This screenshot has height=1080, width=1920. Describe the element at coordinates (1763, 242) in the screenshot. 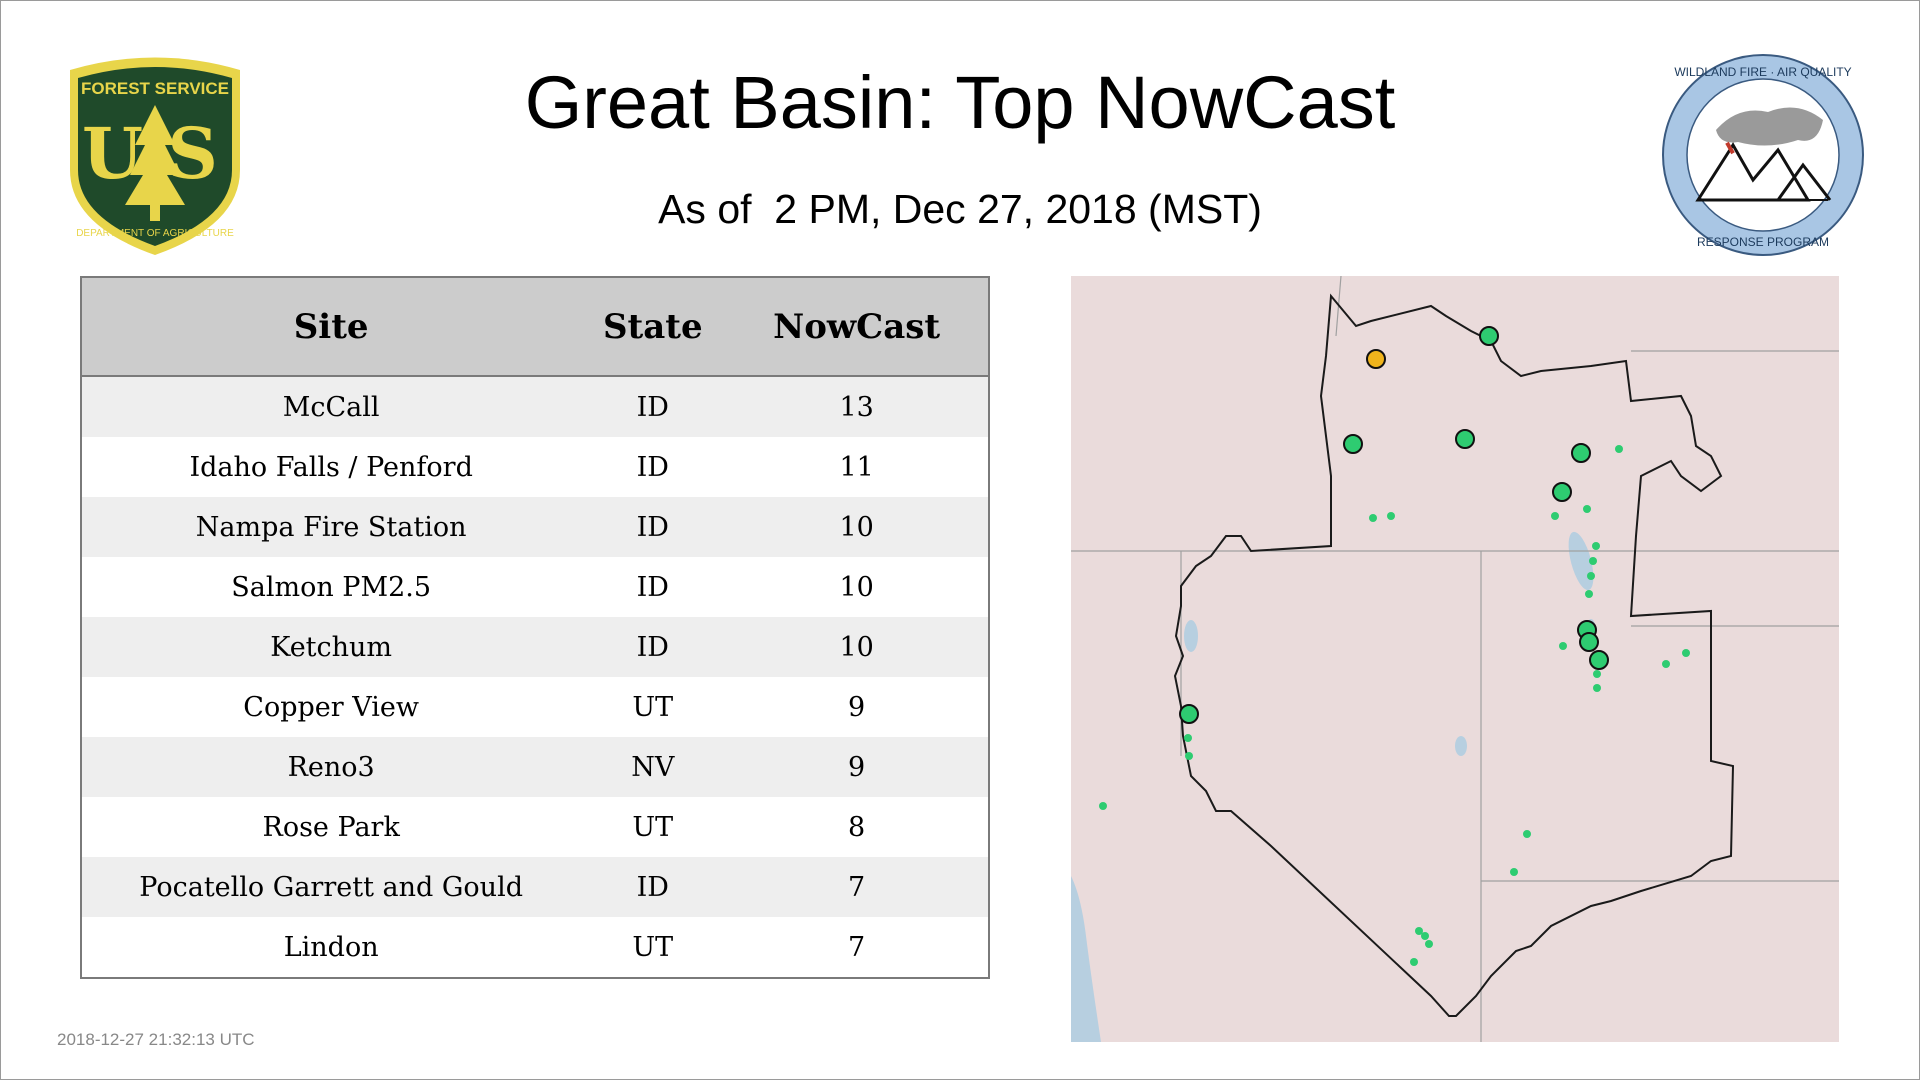

I see `wf-bottom-text: RESPONSE PROGRAM` at that location.